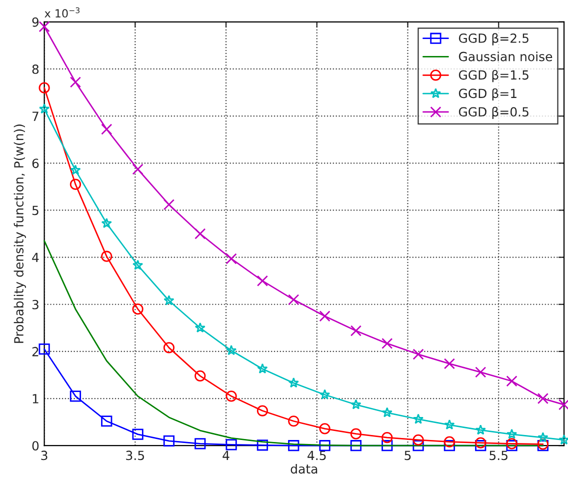 The image size is (568, 487). Describe the element at coordinates (35, 446) in the screenshot. I see `y-tick-label: 0` at that location.